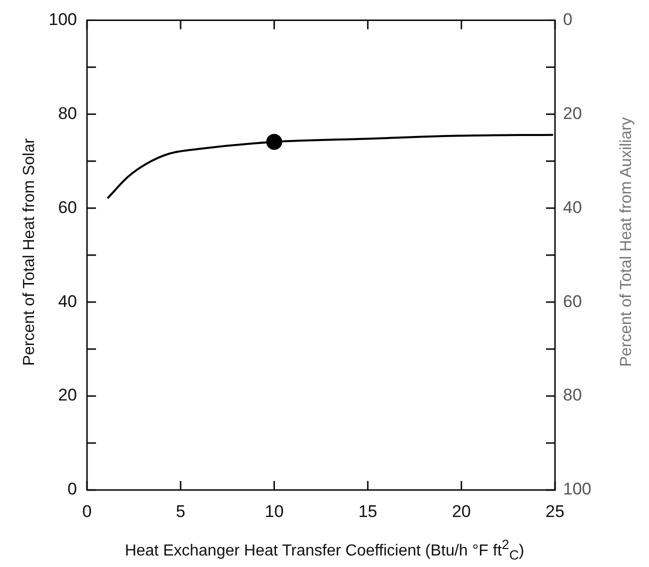 Image resolution: width=649 pixels, height=567 pixels. What do you see at coordinates (627, 242) in the screenshot?
I see `y2-axis-title: Percent of Total Heat from Auxiliary` at bounding box center [627, 242].